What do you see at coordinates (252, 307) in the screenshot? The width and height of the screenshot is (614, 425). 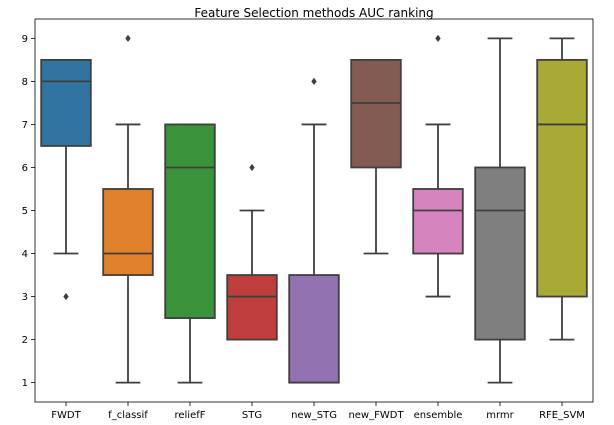 I see `box-STG` at bounding box center [252, 307].